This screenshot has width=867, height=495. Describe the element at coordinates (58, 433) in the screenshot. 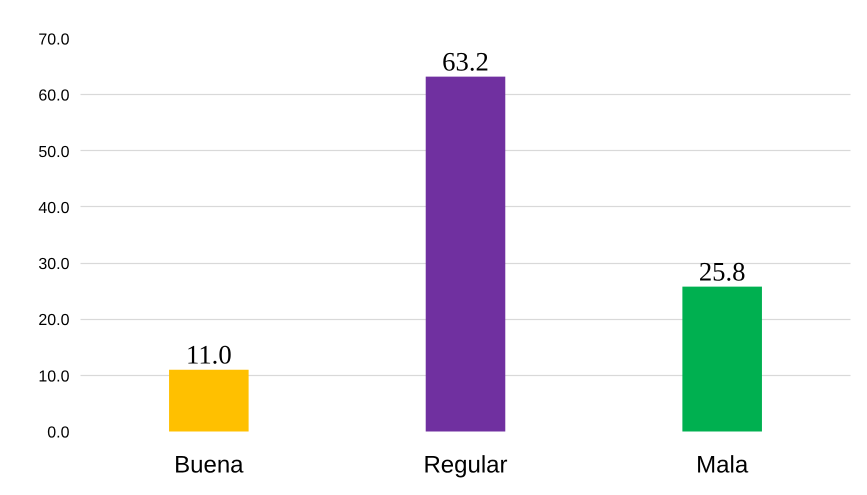

I see `y-tick-label: 0.0` at that location.